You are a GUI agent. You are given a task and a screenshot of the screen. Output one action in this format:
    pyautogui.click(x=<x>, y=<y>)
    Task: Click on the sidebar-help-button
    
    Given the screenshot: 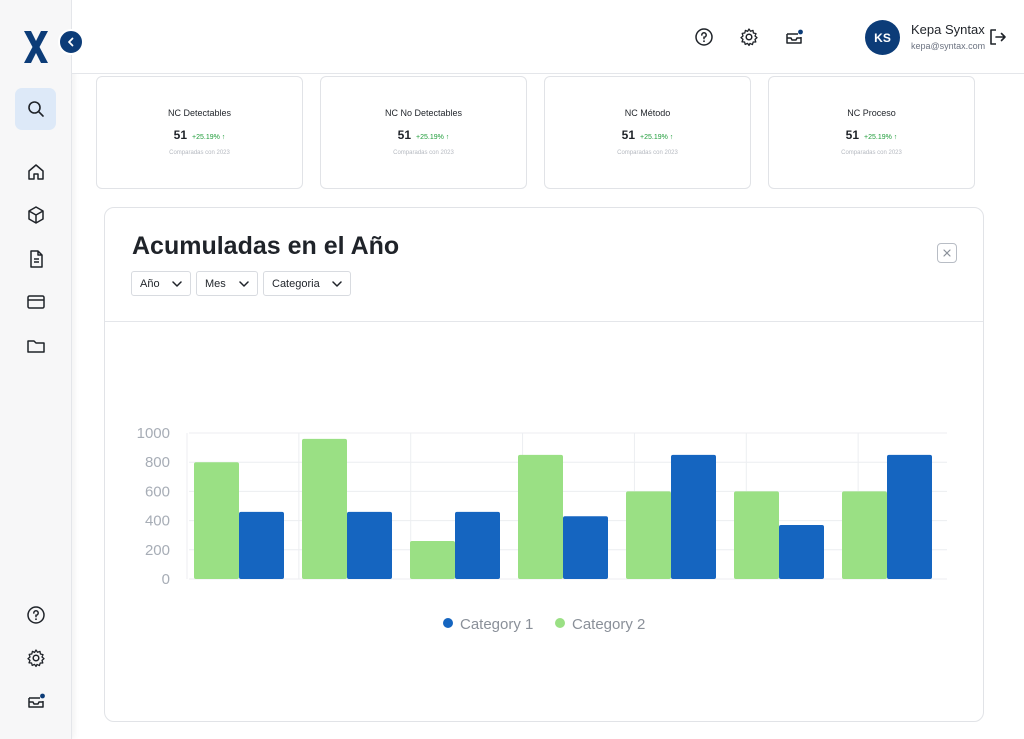 What is the action you would take?
    pyautogui.click(x=36, y=615)
    